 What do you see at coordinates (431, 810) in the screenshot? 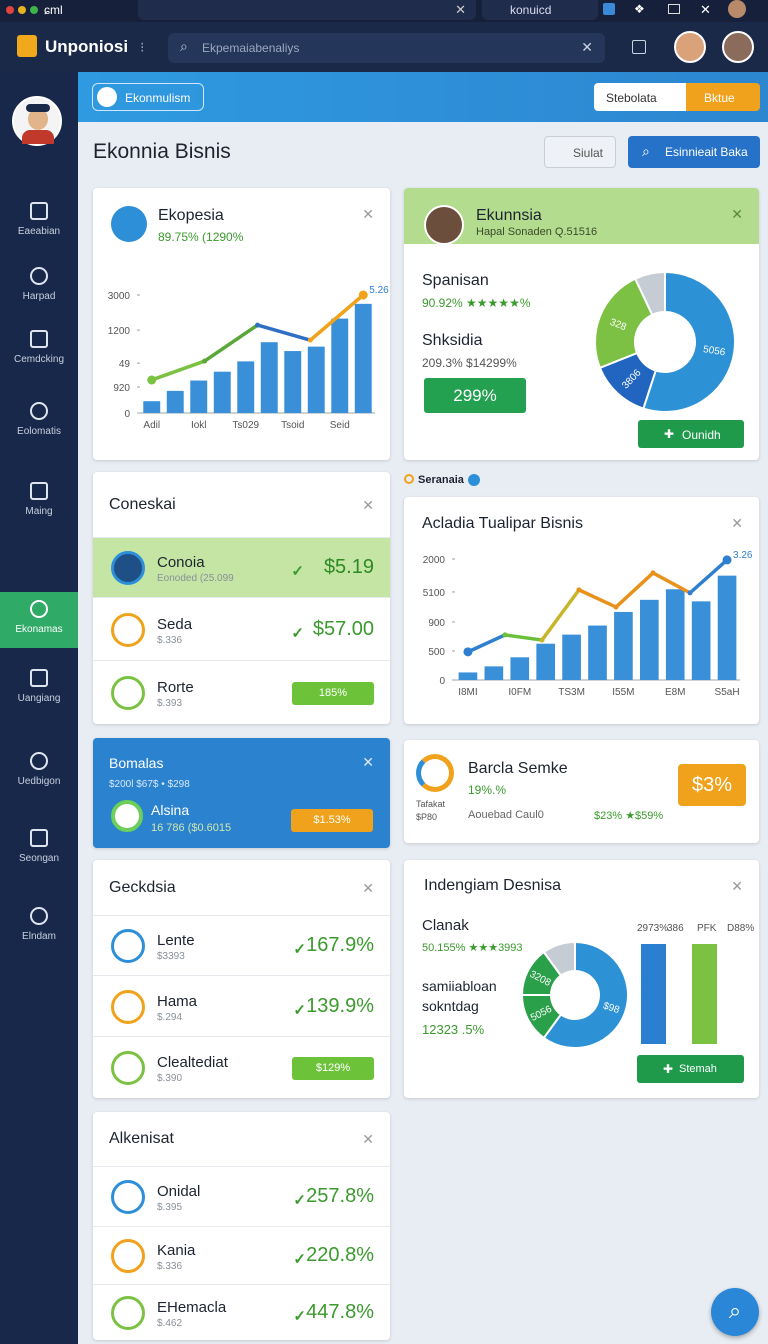
I see `side-label: Tafakat $P80` at bounding box center [431, 810].